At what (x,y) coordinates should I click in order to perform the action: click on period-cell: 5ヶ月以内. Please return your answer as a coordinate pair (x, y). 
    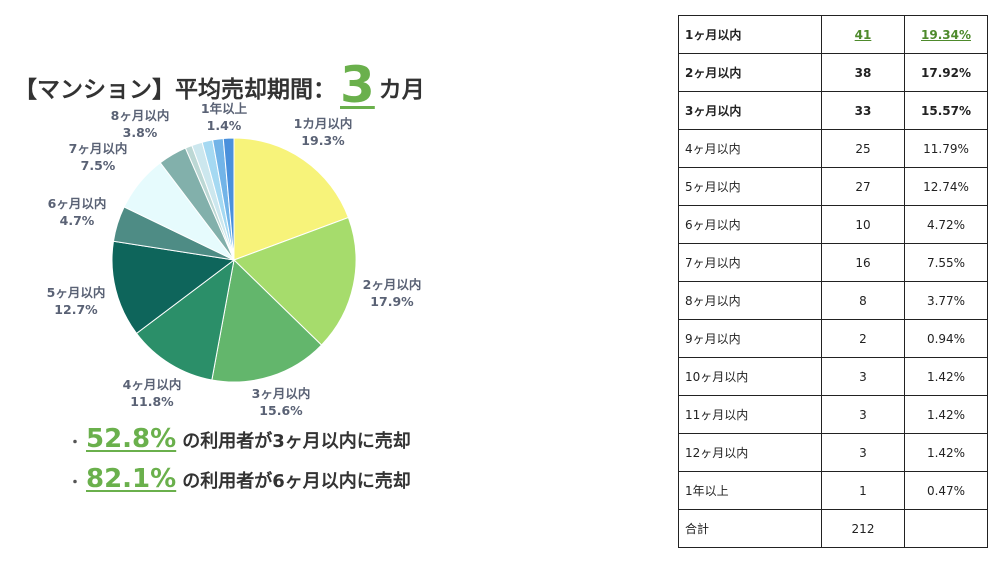
    Looking at the image, I should click on (750, 186).